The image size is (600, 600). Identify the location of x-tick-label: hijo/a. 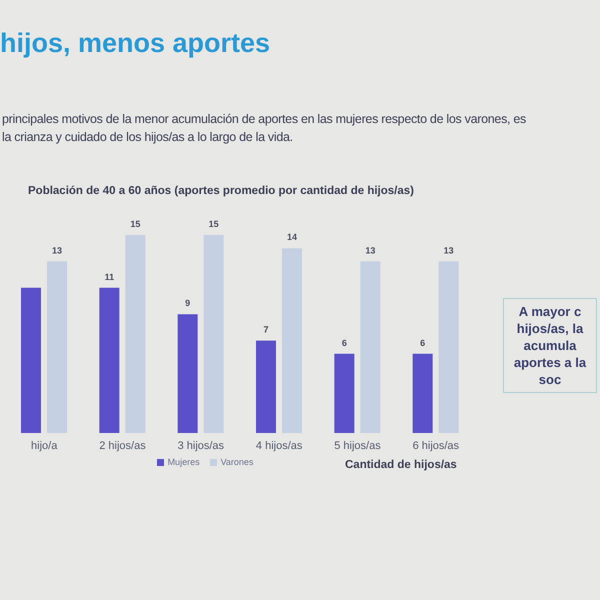
(44, 446).